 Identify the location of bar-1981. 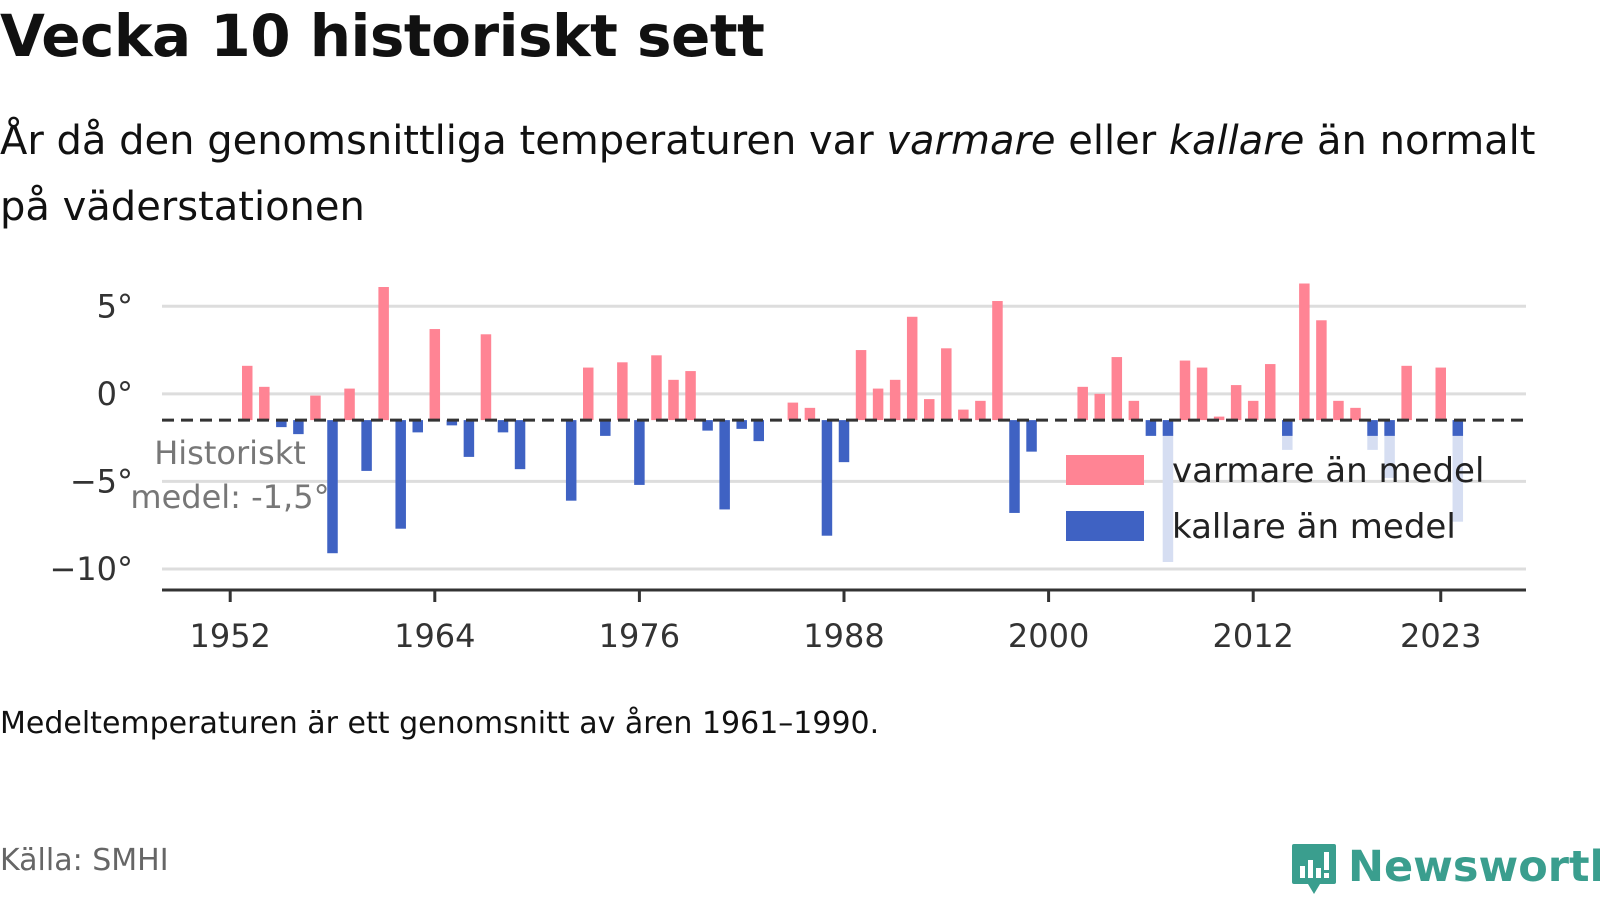
(724, 465).